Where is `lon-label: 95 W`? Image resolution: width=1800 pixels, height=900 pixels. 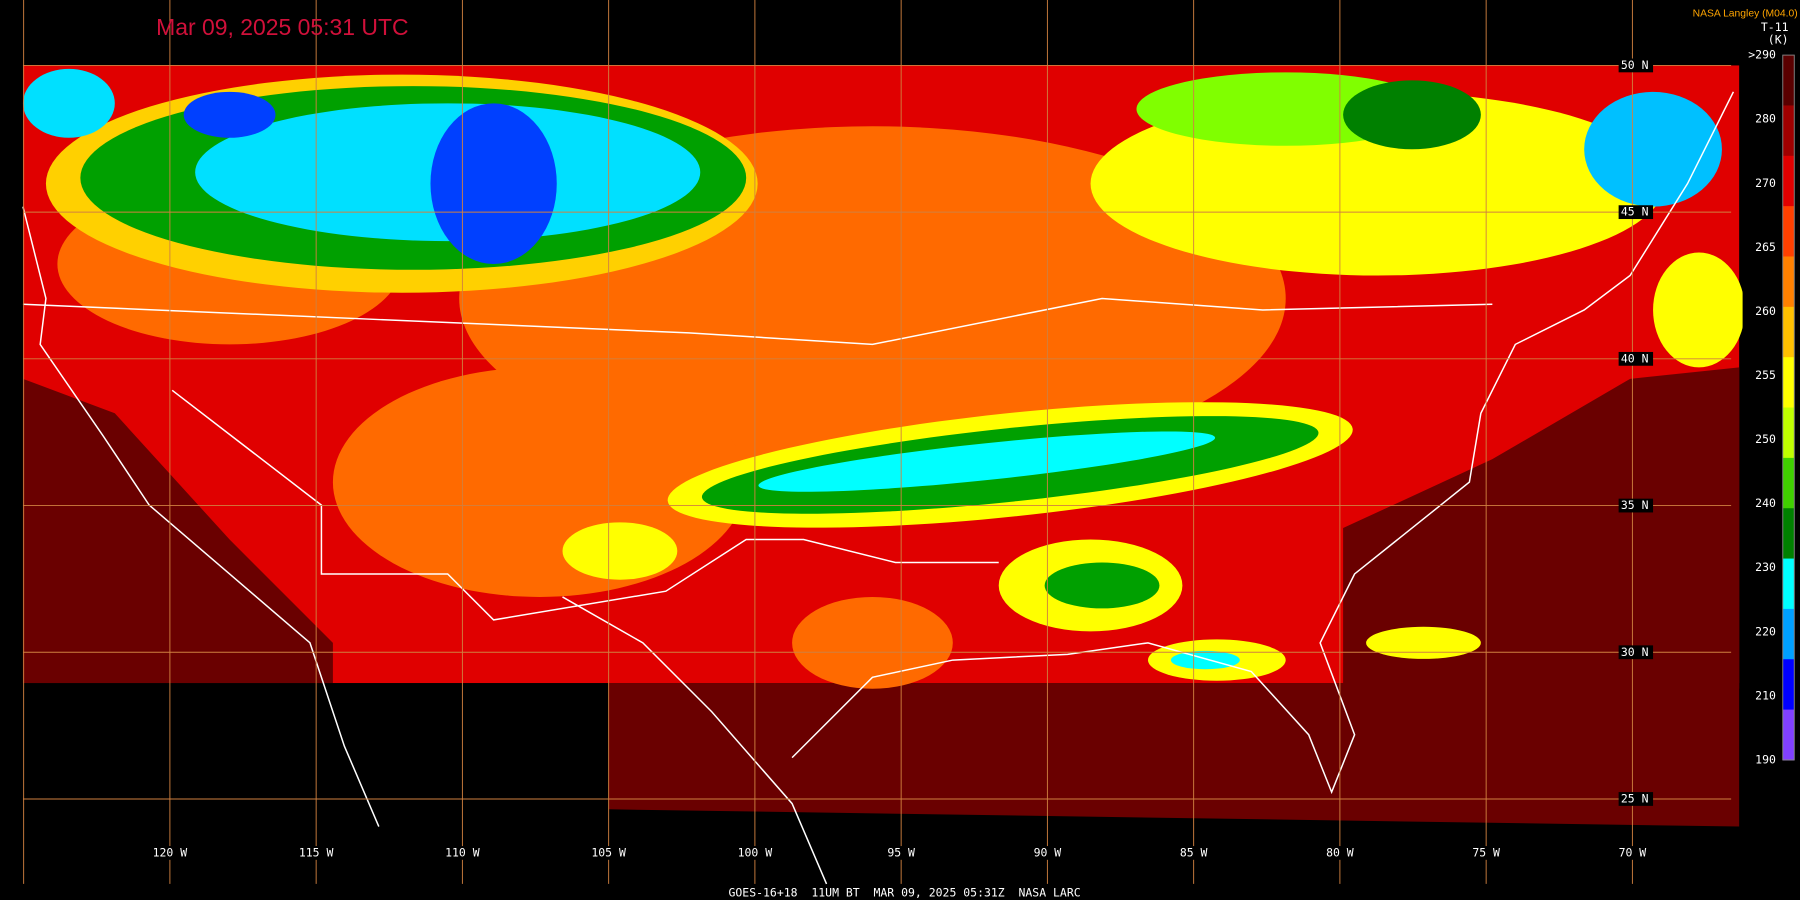
lon-label: 95 W is located at coordinates (901, 852).